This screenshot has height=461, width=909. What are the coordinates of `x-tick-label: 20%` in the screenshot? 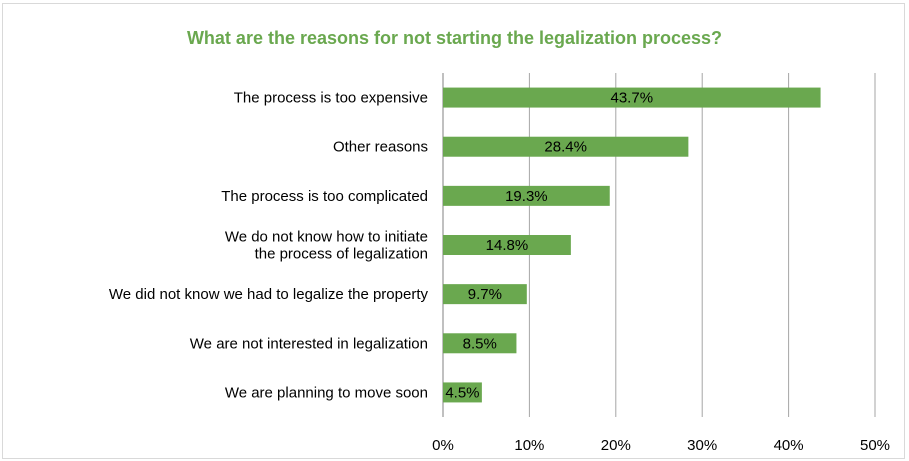 It's located at (616, 445).